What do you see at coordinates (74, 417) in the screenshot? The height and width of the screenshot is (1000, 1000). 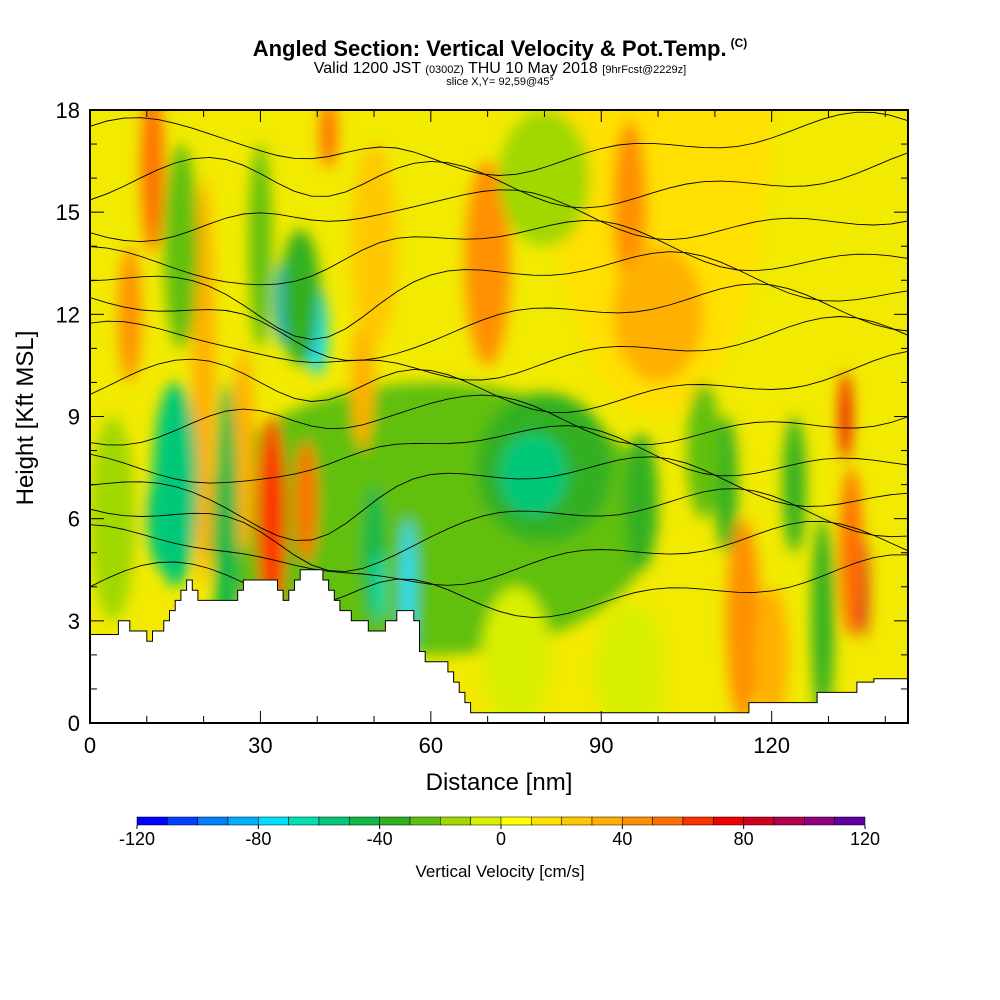 I see `y-tick-label: 9` at bounding box center [74, 417].